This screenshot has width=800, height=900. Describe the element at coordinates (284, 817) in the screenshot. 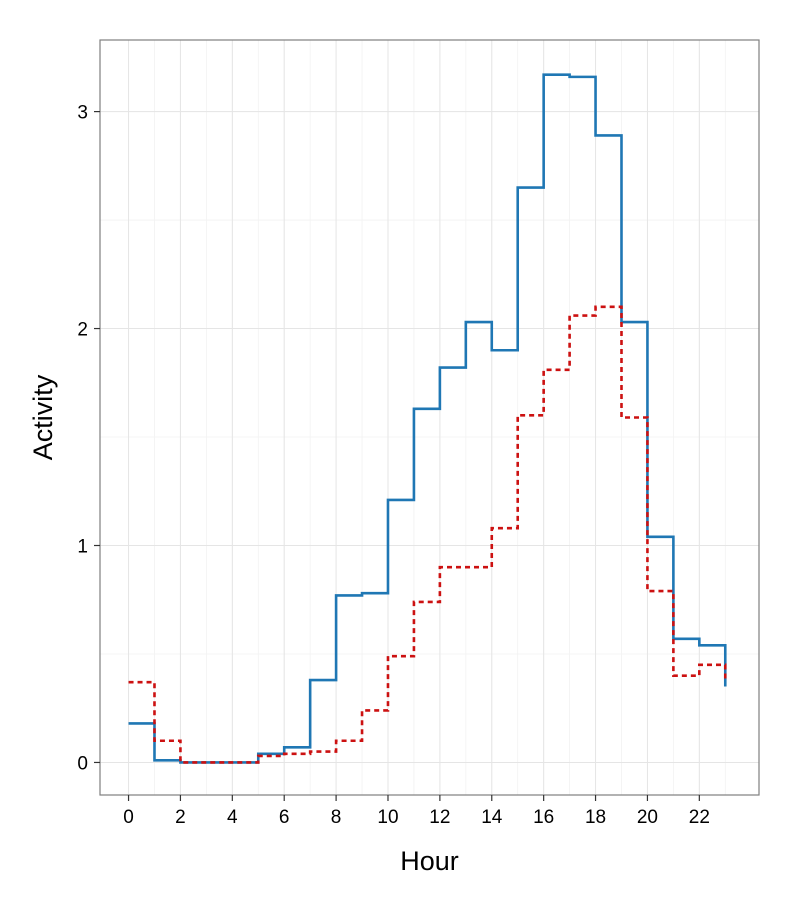

I see `x-tick-label: 6` at that location.